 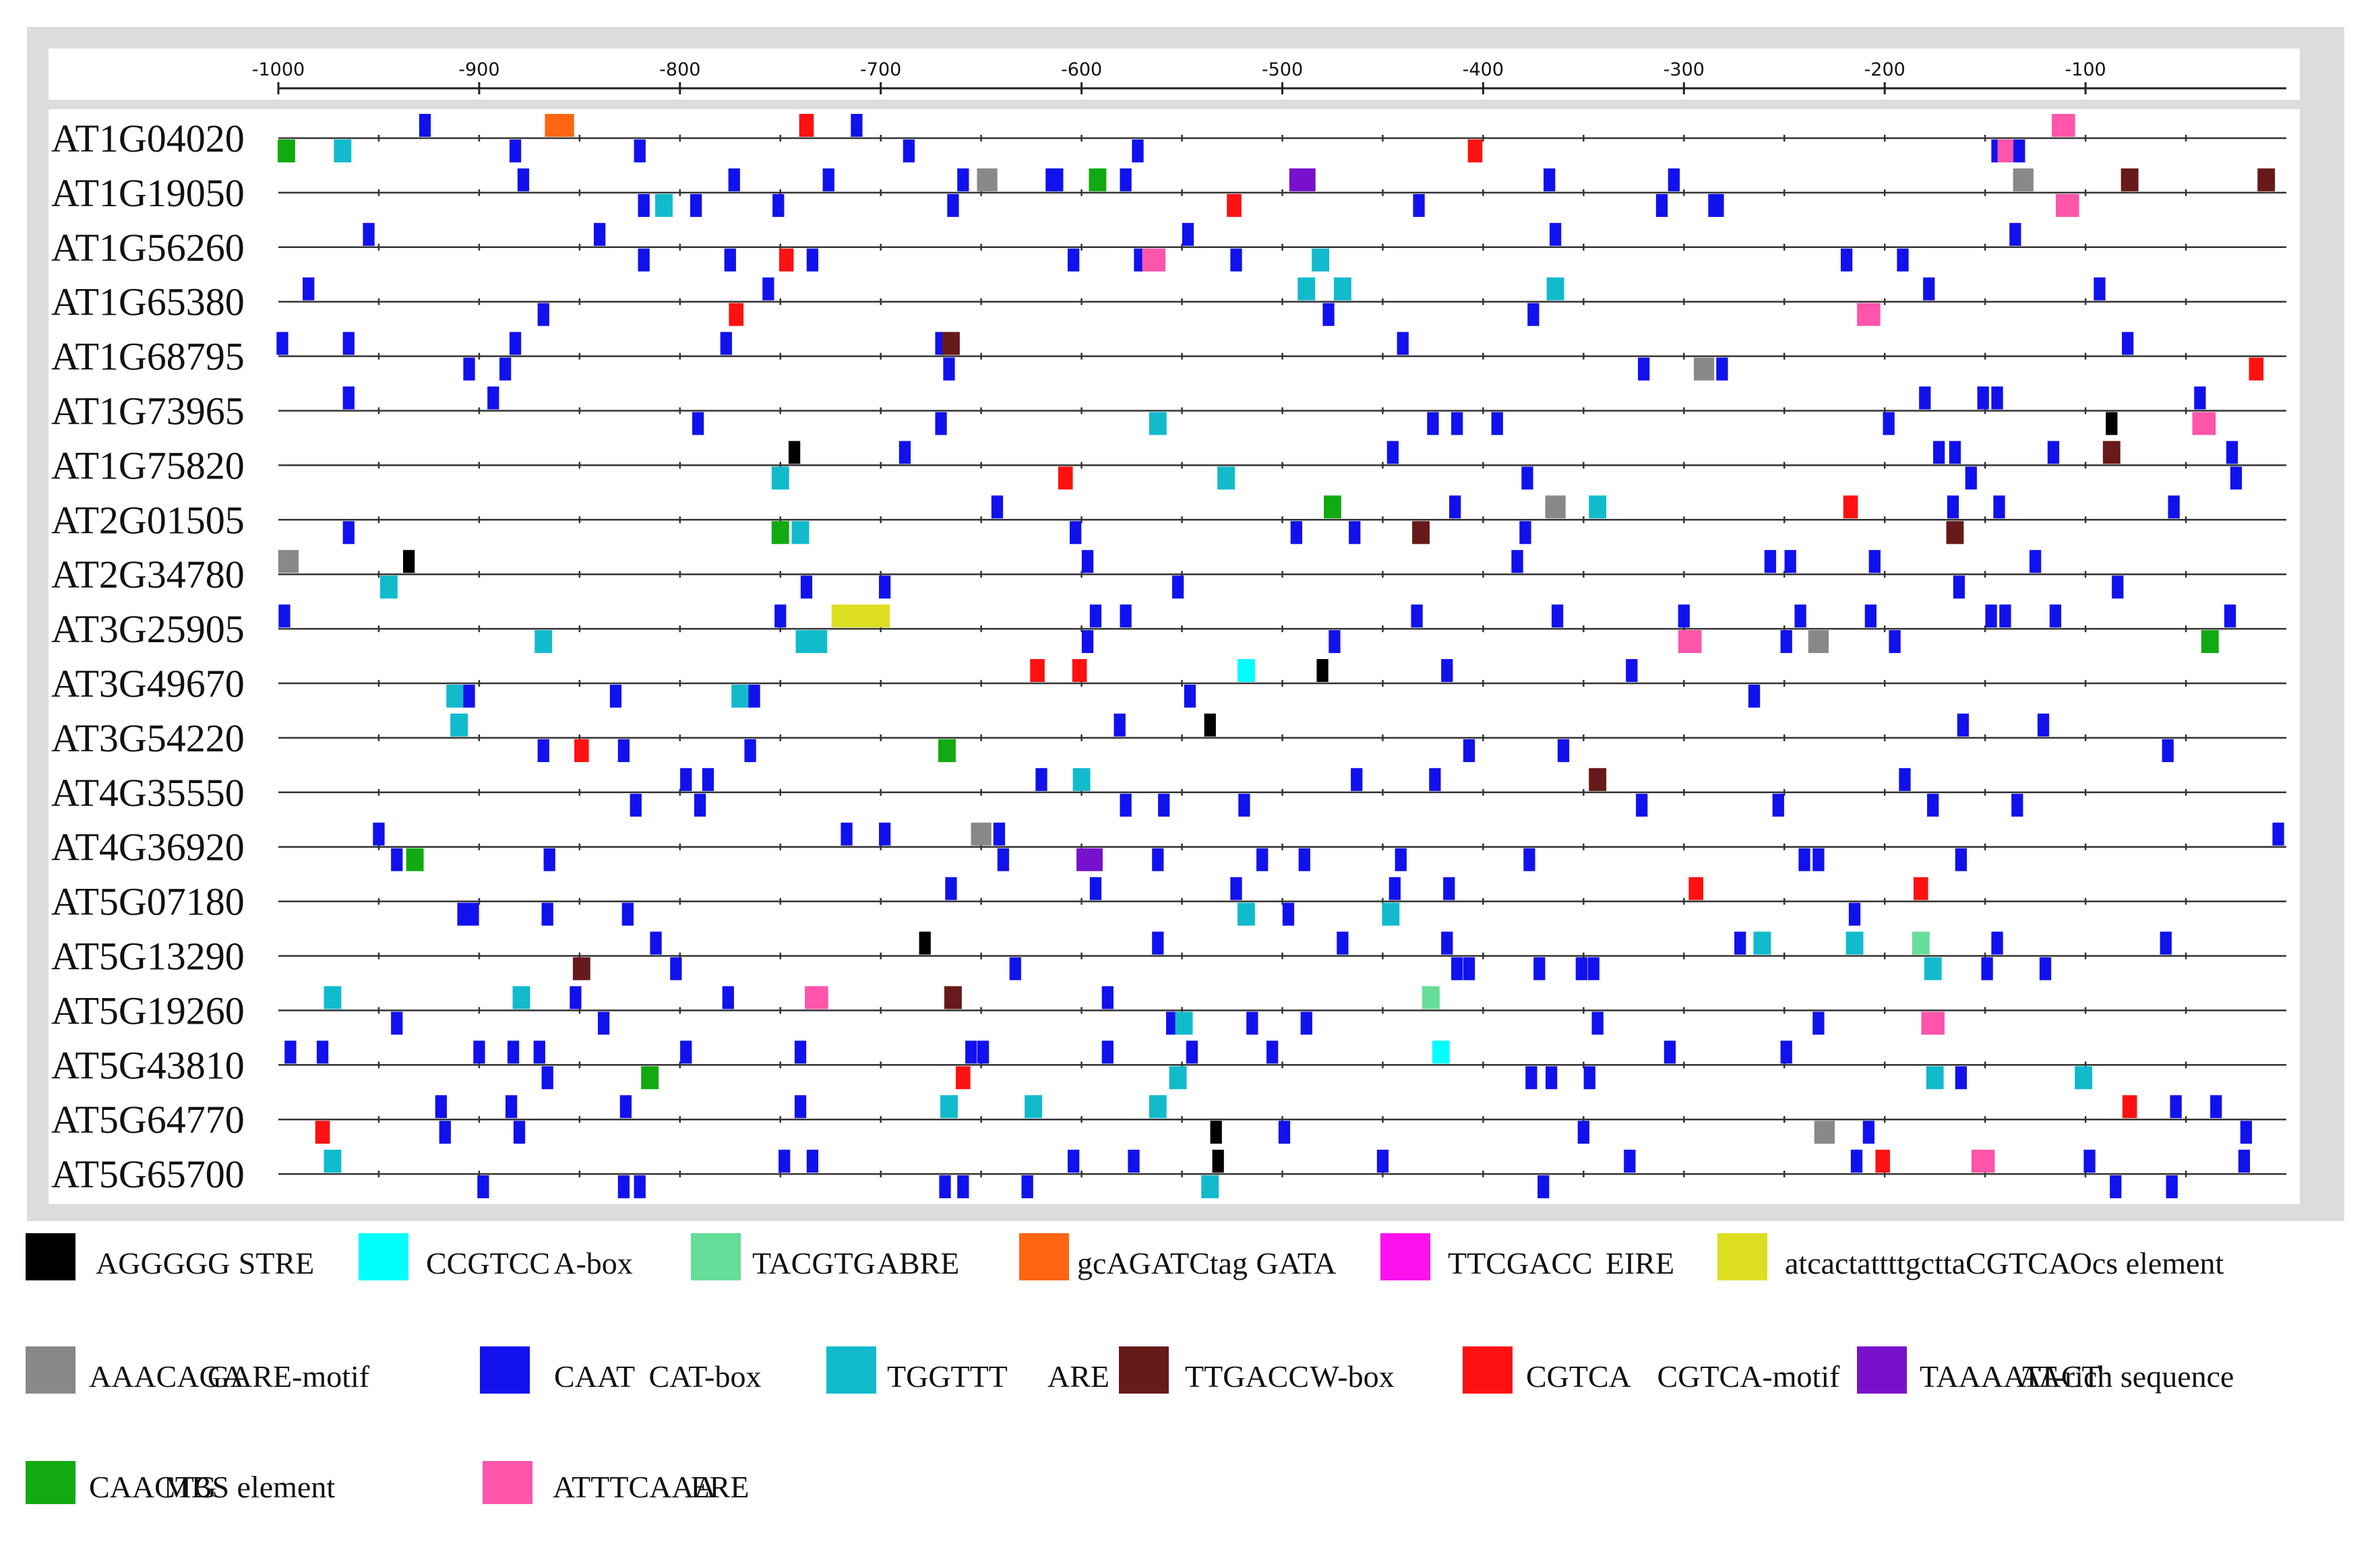 I want to click on legend-name: CAT-box, so click(x=705, y=1376).